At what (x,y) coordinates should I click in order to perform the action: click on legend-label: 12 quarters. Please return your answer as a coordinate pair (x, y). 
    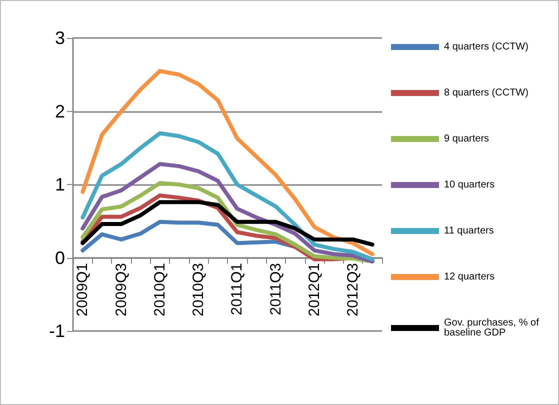
    Looking at the image, I should click on (469, 277).